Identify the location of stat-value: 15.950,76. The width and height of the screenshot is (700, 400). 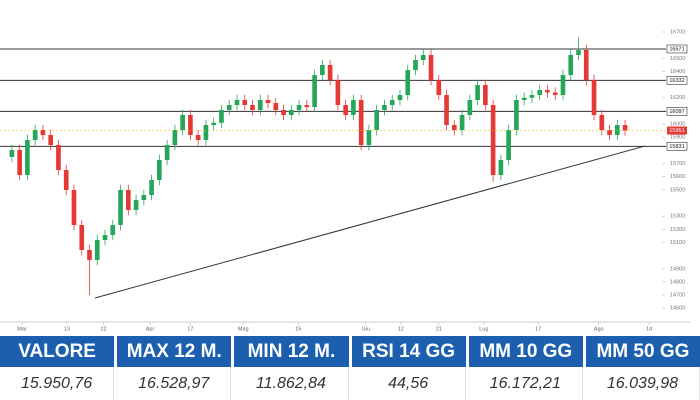
(57, 383).